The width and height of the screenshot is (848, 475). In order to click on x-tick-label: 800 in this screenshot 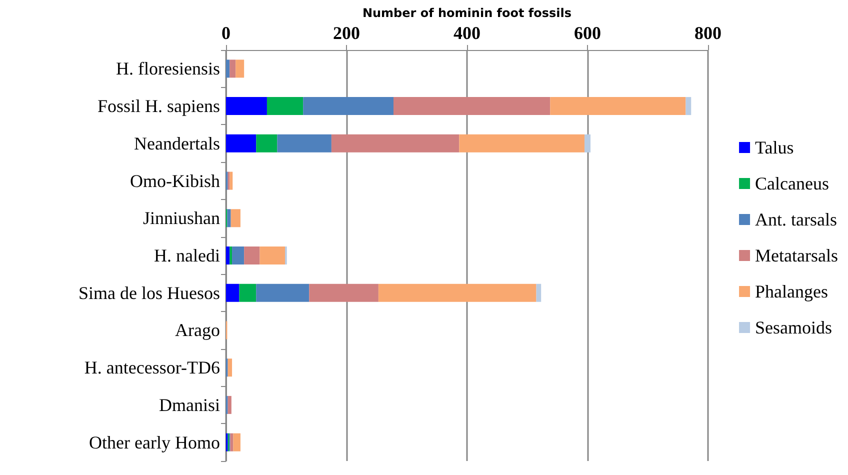, I will do `click(708, 33)`.